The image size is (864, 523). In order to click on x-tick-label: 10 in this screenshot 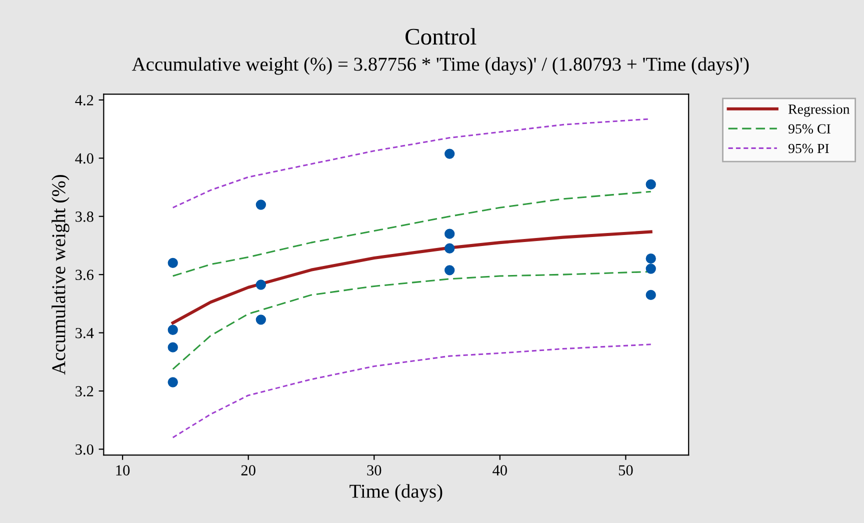, I will do `click(123, 470)`.